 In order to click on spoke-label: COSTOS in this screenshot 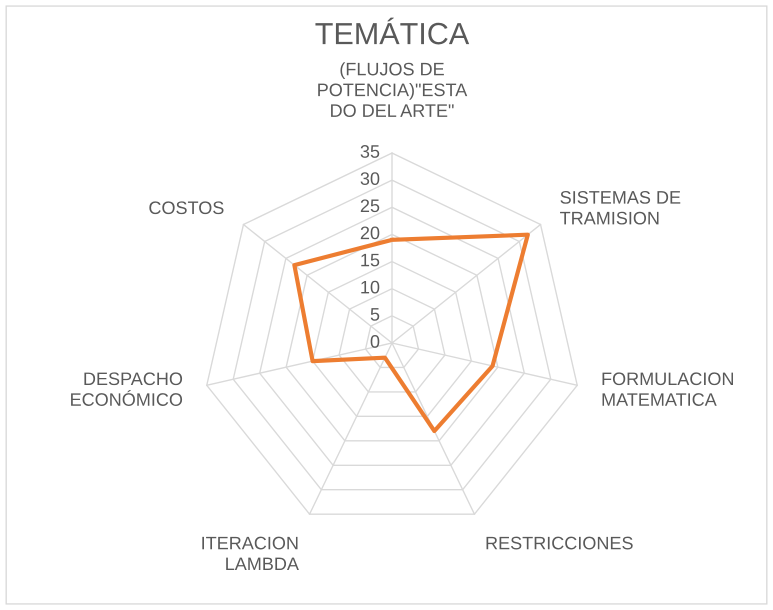, I will do `click(186, 207)`.